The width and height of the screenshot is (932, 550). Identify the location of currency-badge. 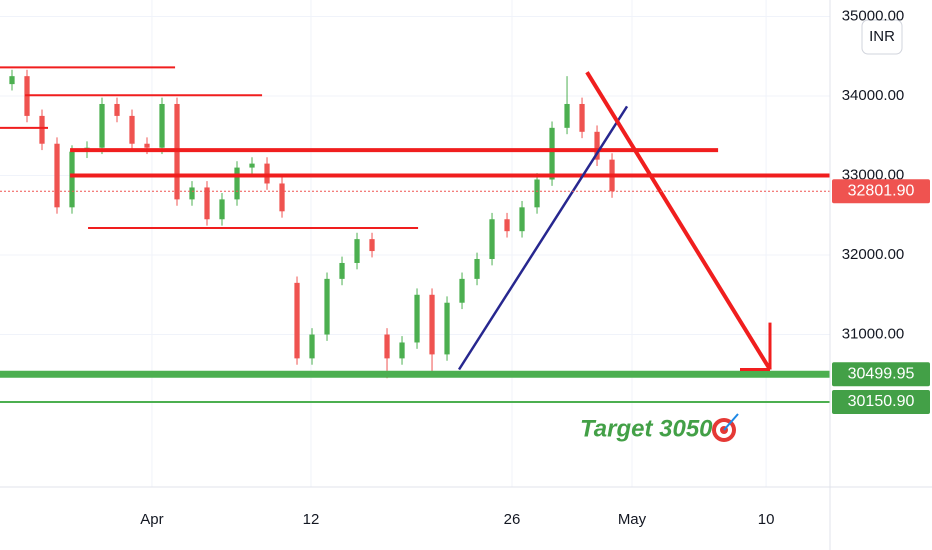
(882, 37).